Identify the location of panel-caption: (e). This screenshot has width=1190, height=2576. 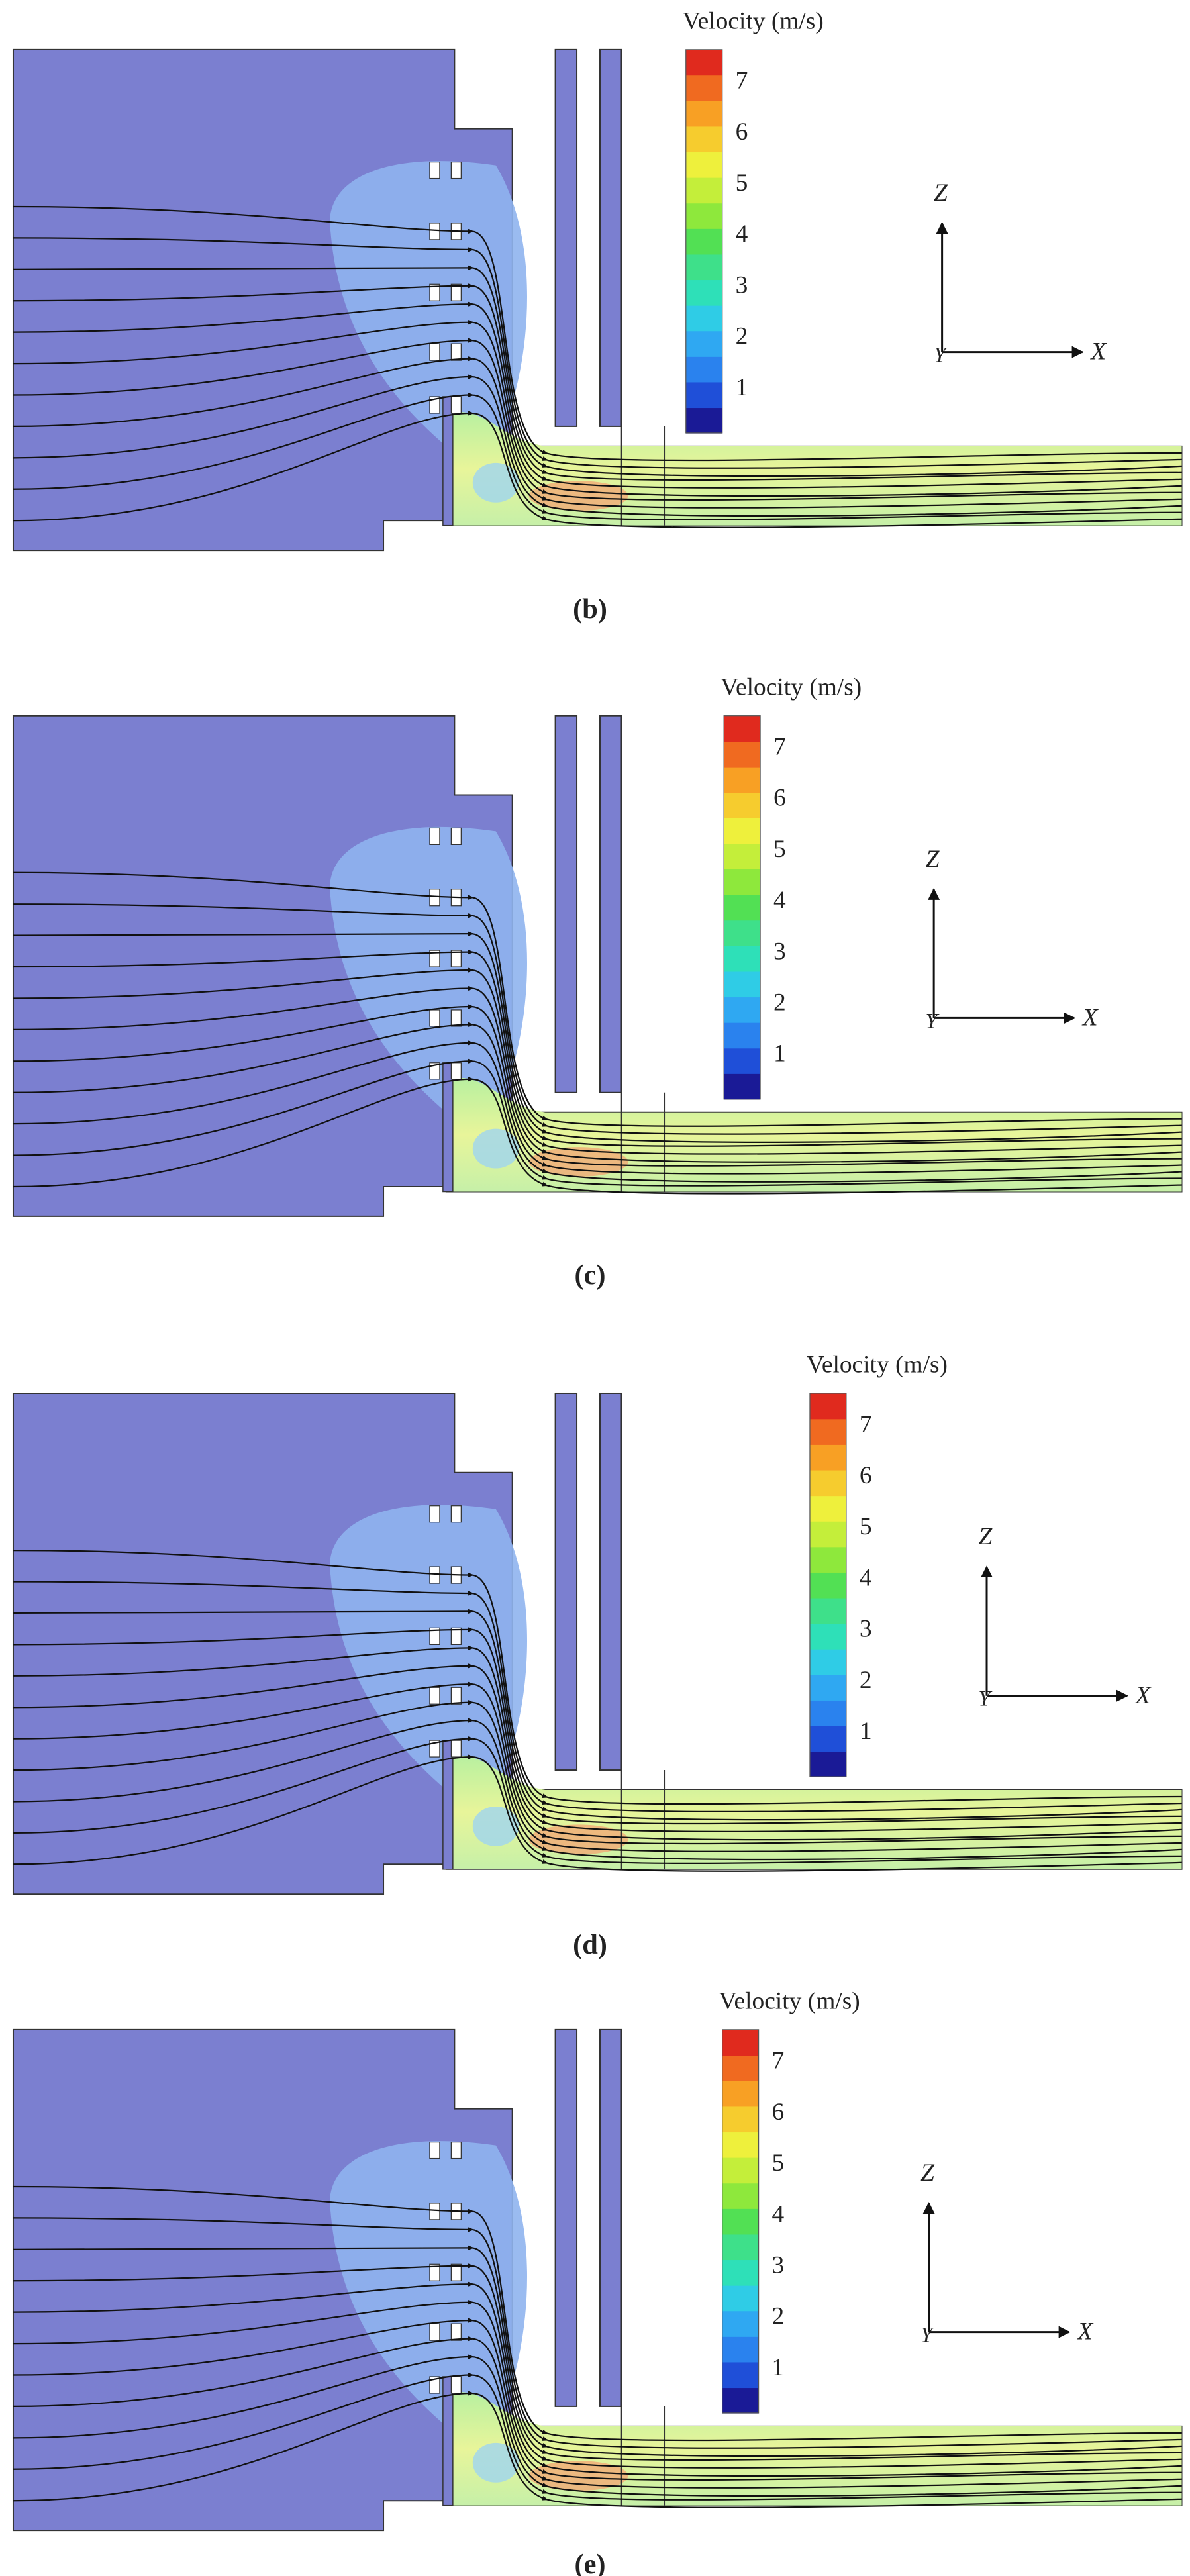
(590, 2562).